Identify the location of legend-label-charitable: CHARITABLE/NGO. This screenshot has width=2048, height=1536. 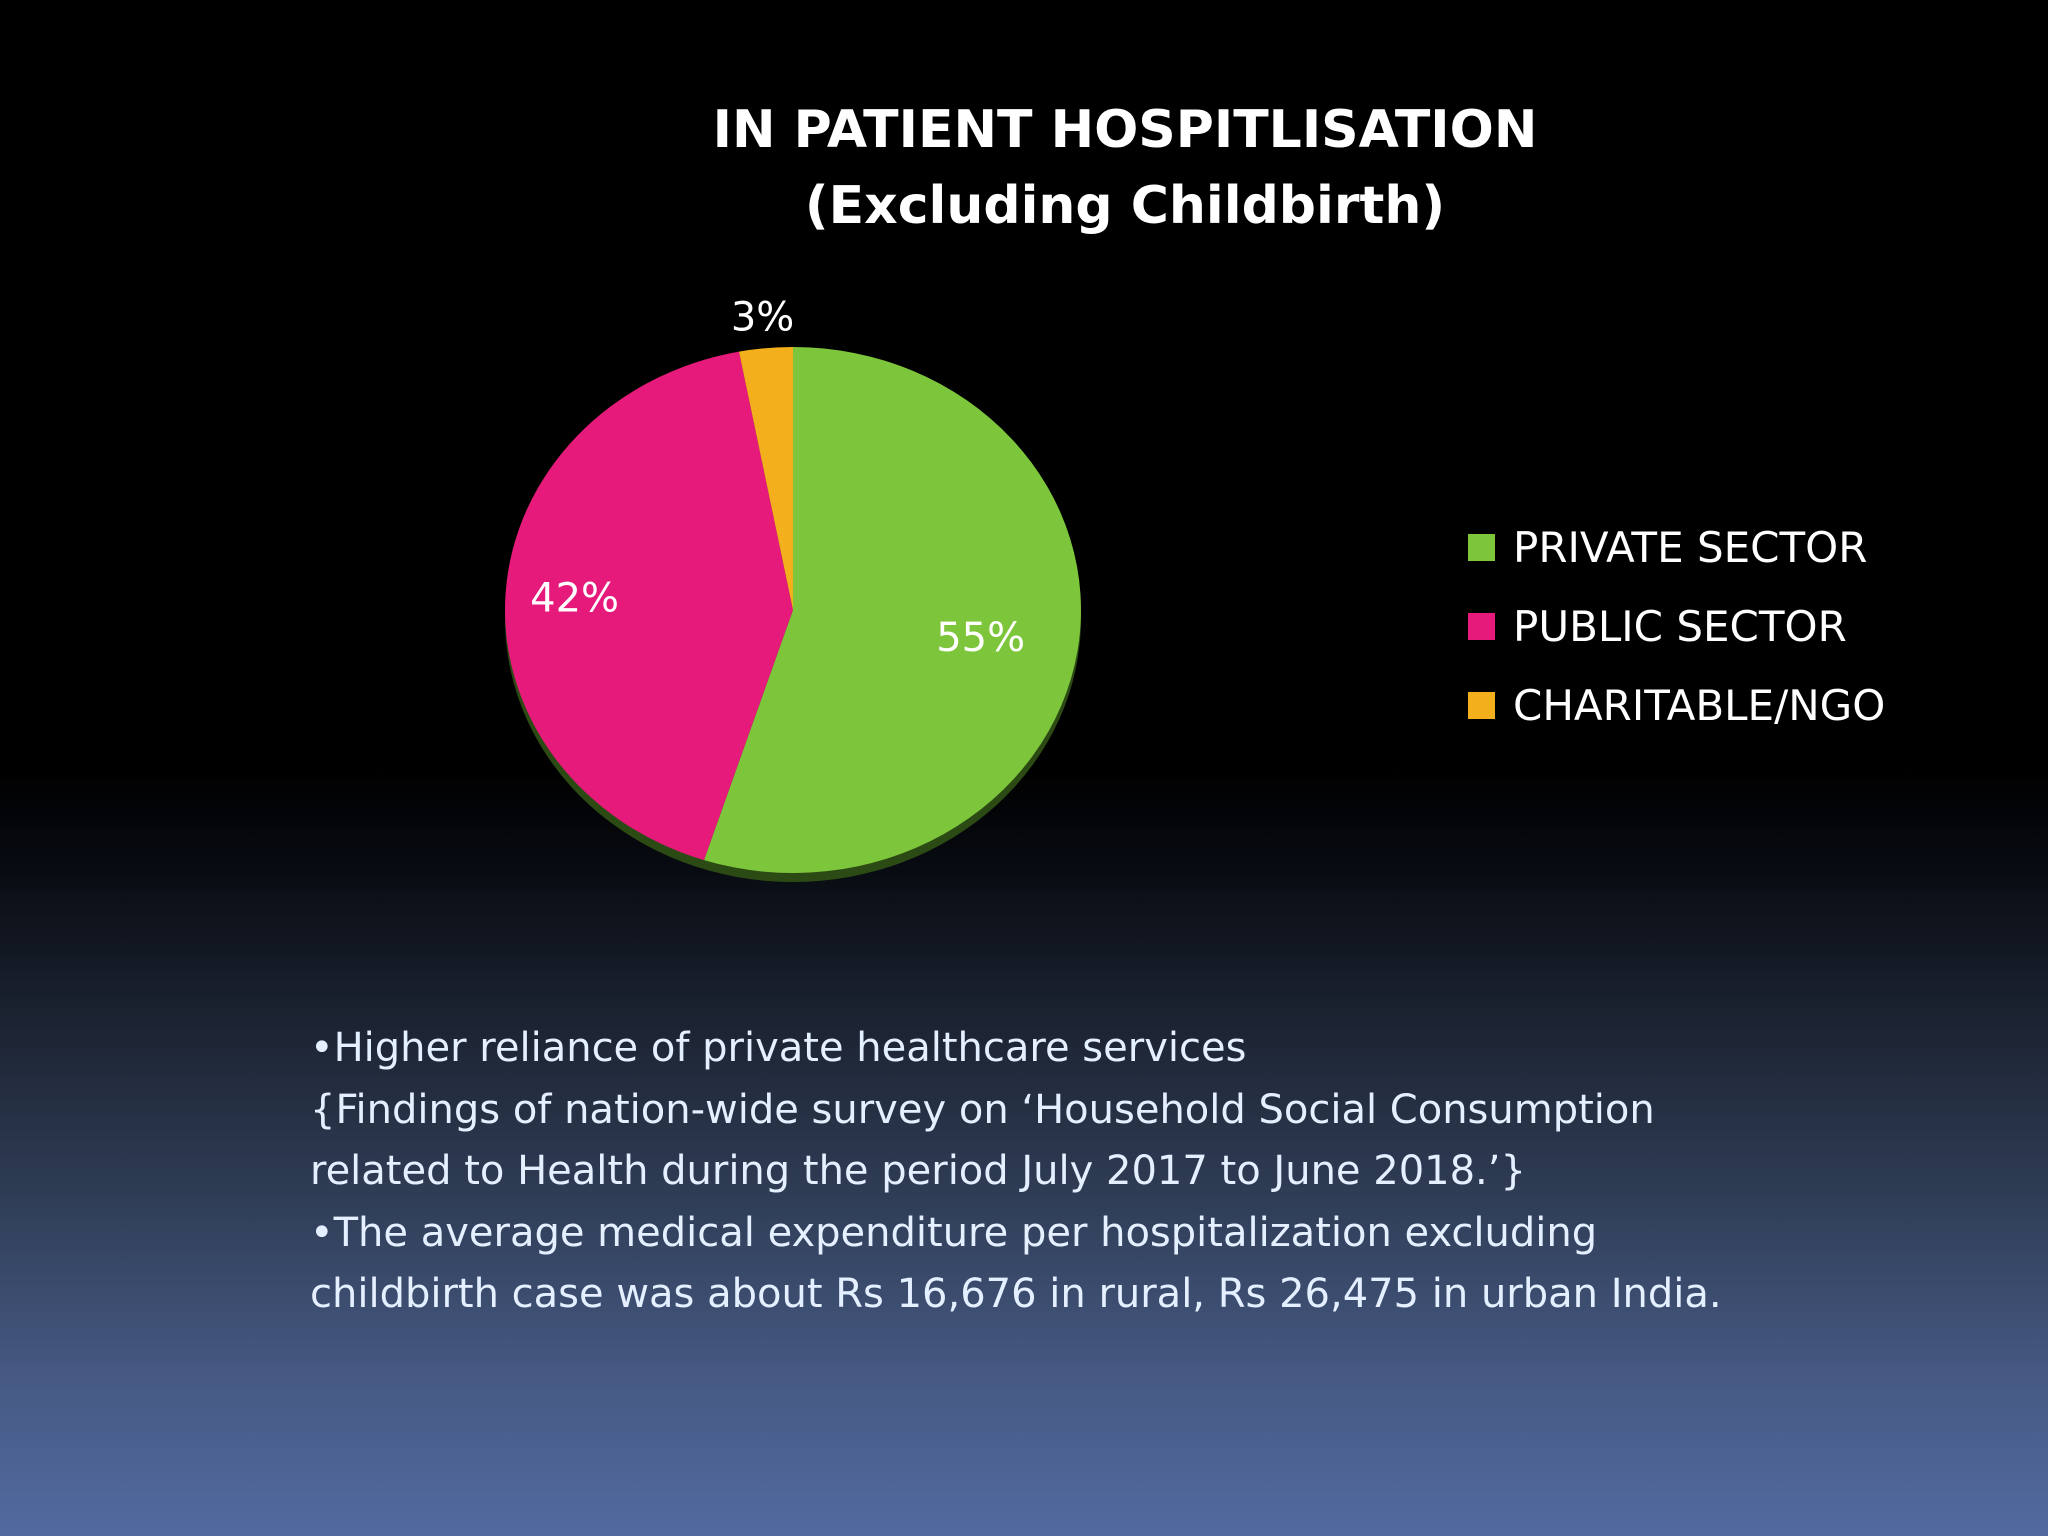
(1699, 705).